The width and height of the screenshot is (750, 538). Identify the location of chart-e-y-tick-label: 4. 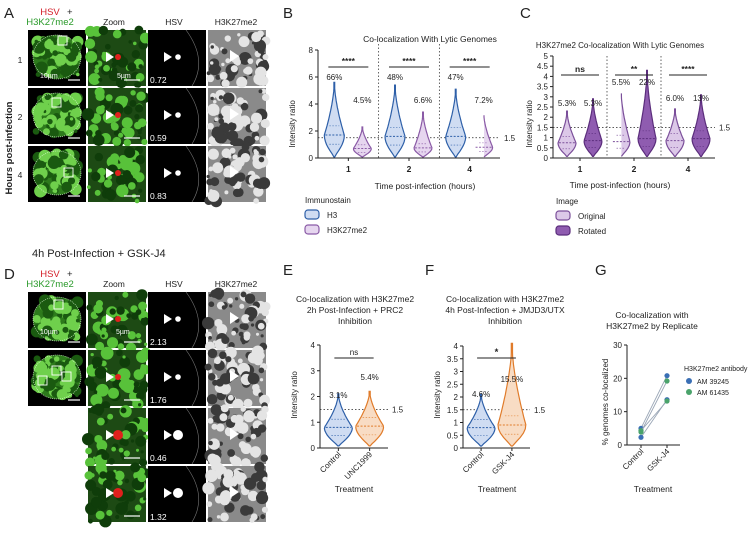
(313, 345).